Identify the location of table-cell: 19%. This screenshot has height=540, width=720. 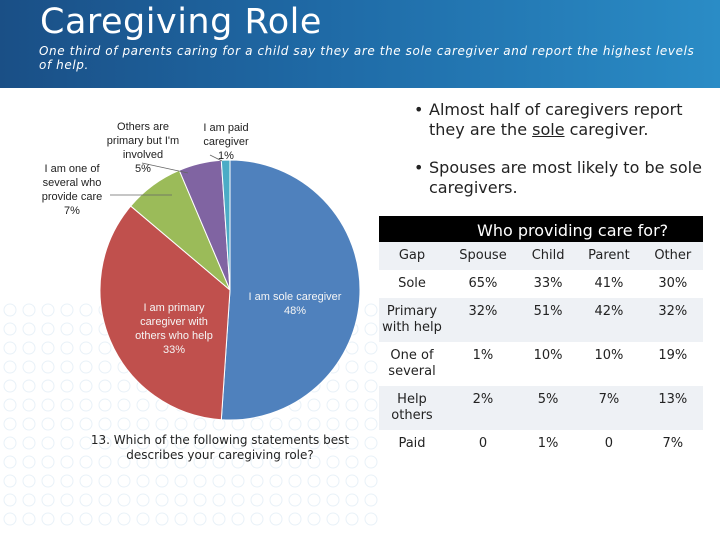
(673, 355).